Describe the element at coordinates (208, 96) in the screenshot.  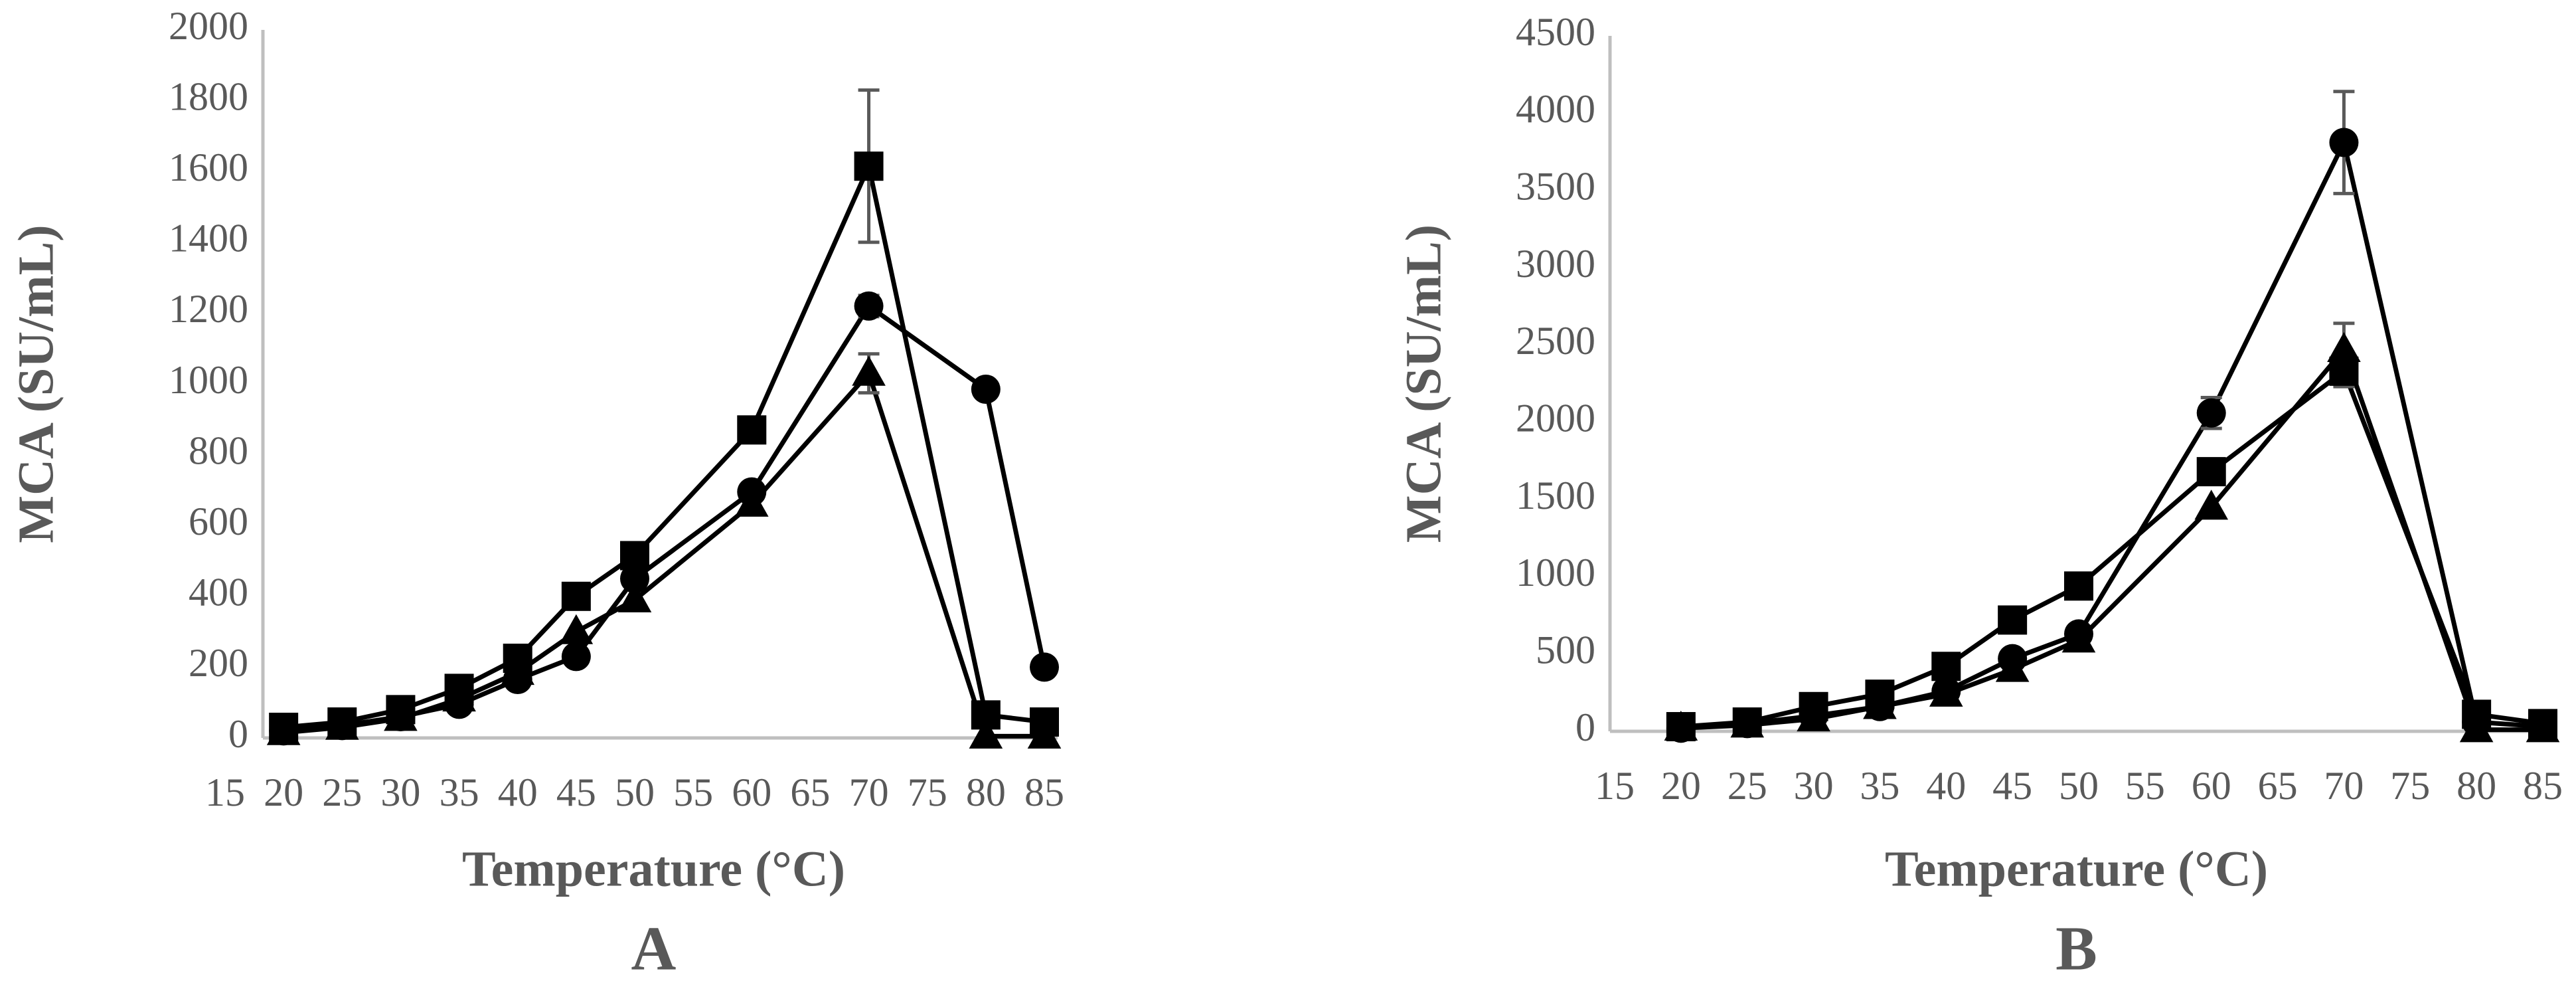
I see `y-tick-label: 1800` at that location.